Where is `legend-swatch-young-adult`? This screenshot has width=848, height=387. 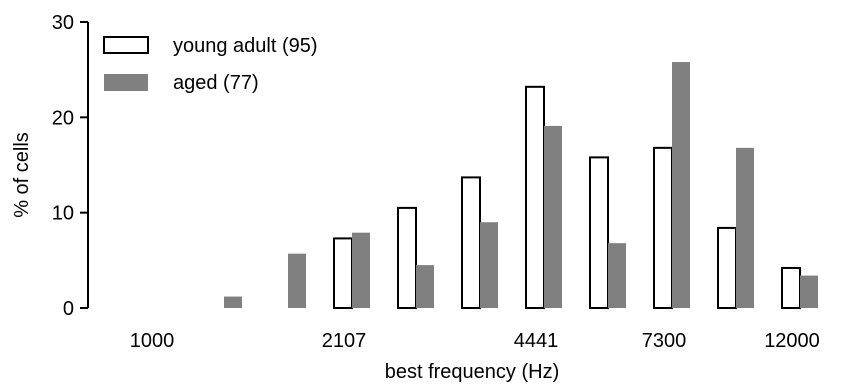 legend-swatch-young-adult is located at coordinates (126, 45).